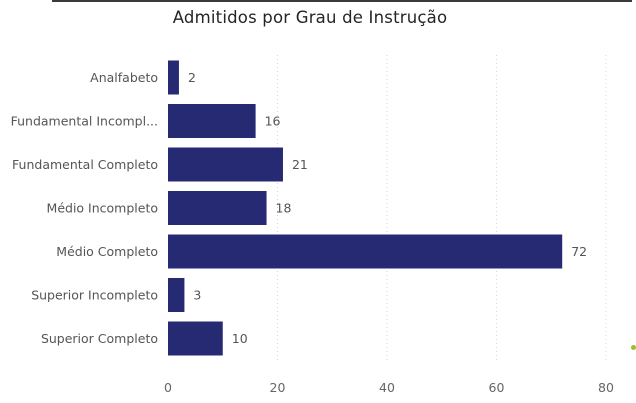  I want to click on x-tick-label: 0, so click(168, 387).